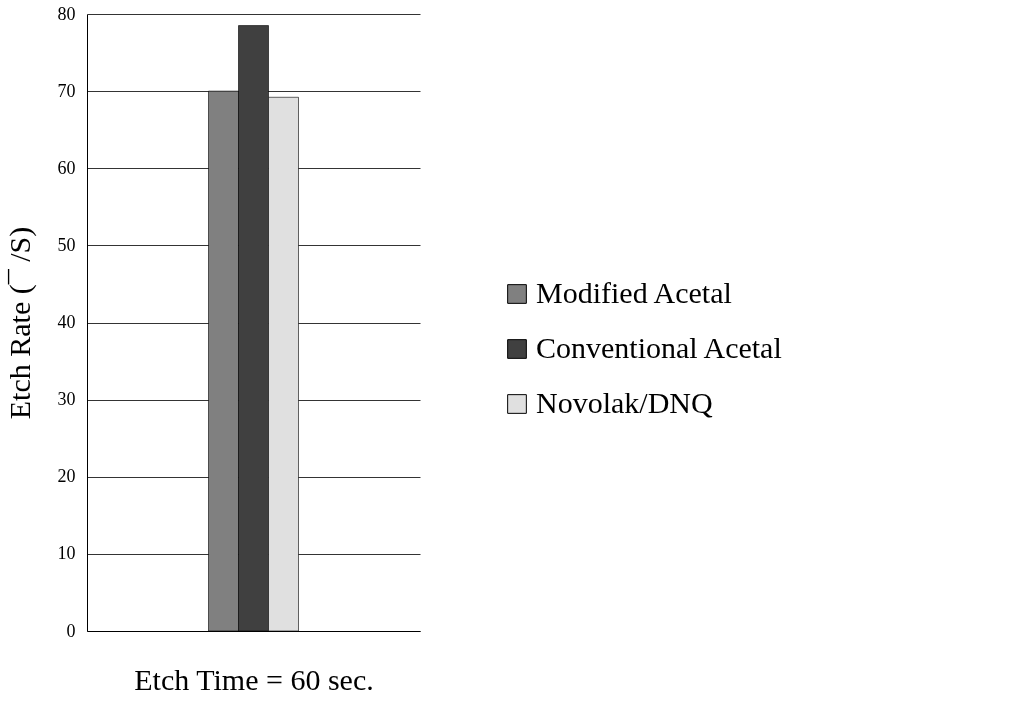  I want to click on y-tick-label: 70, so click(66, 90).